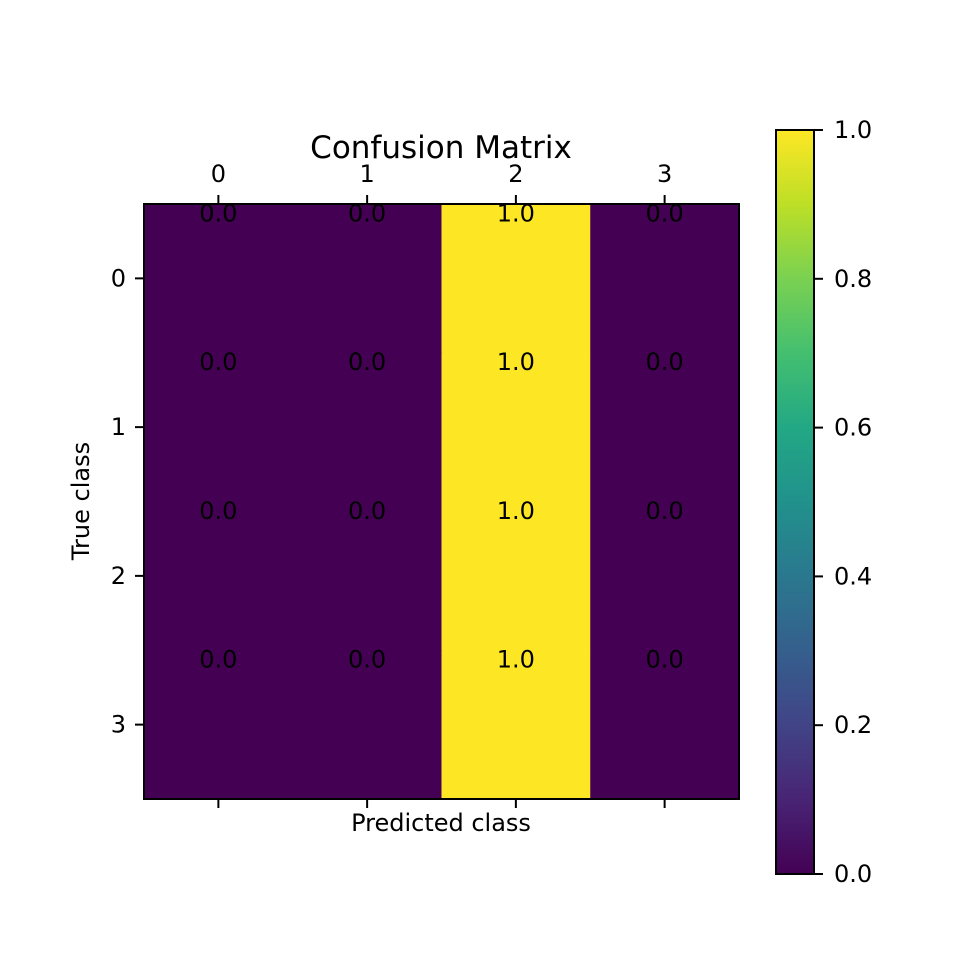 The image size is (960, 960). Describe the element at coordinates (515, 174) in the screenshot. I see `x-tick-label: 2` at that location.